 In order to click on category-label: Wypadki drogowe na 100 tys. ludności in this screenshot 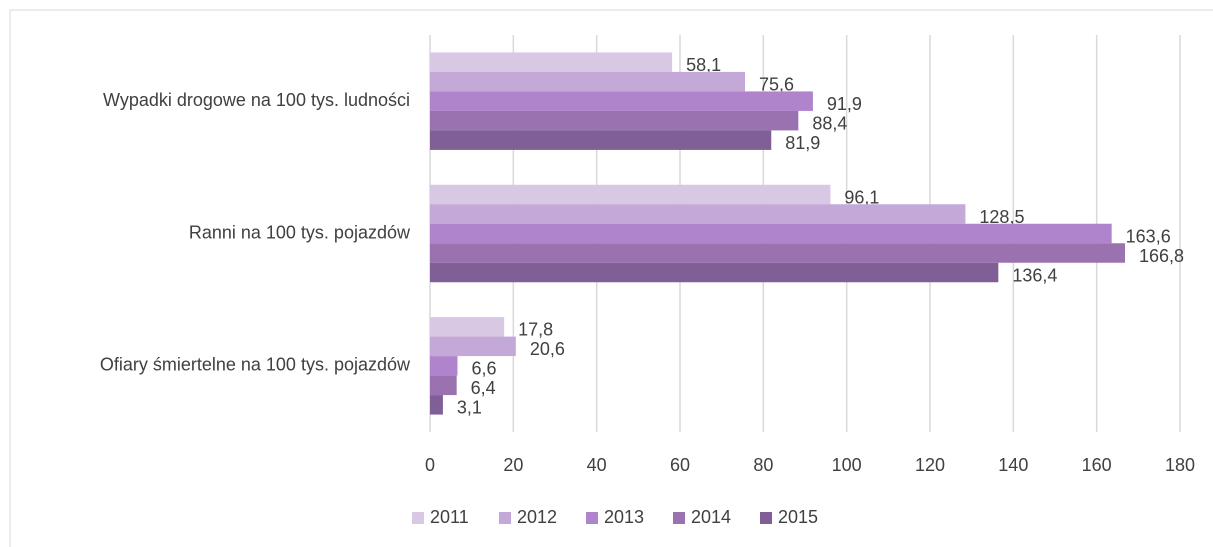, I will do `click(256, 100)`.